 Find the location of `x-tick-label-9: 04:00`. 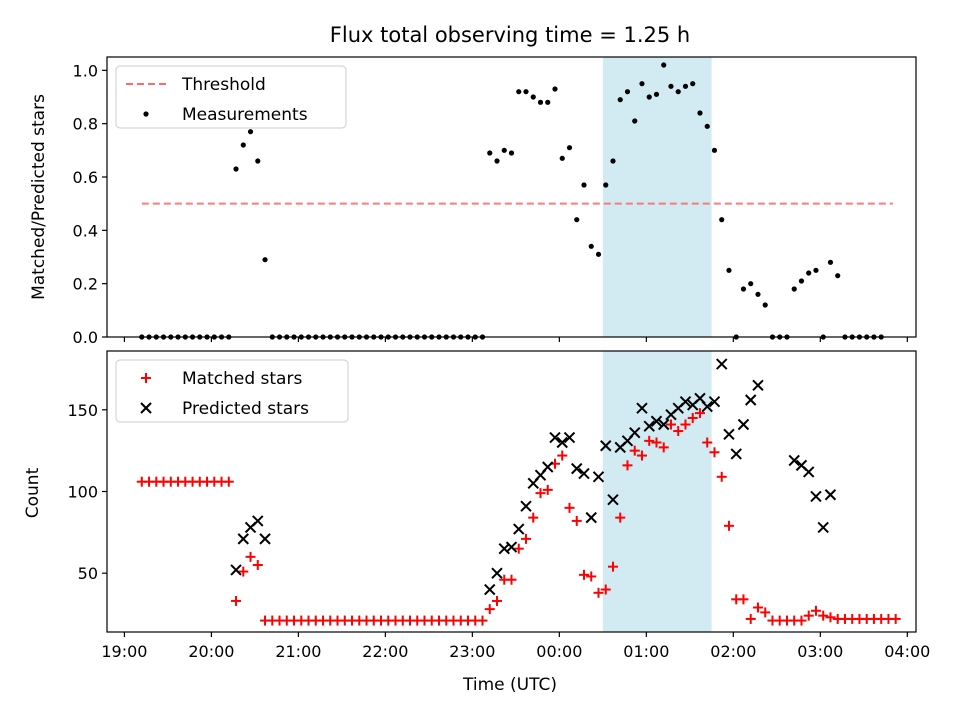

x-tick-label-9: 04:00 is located at coordinates (907, 651).